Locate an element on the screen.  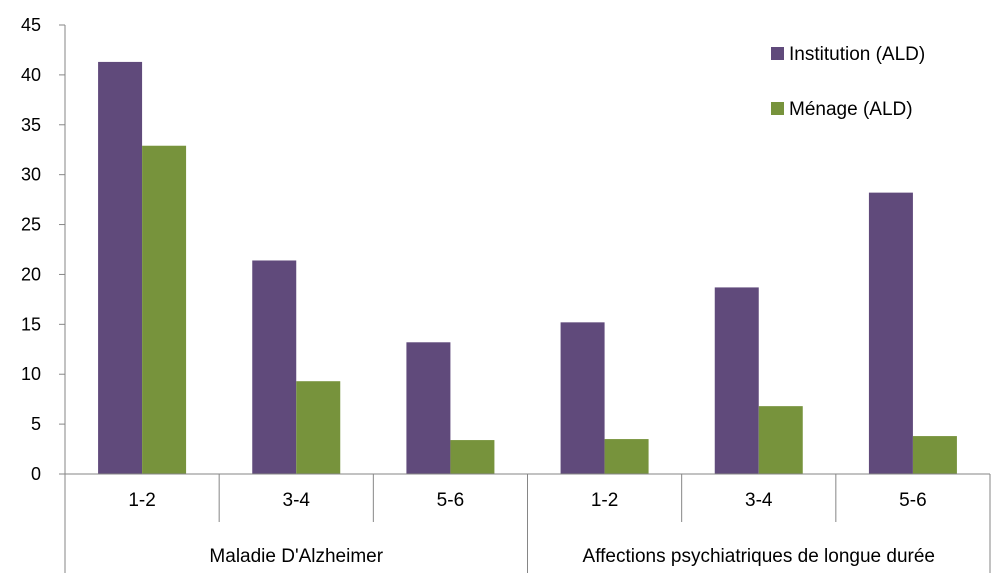
y-axis: 0 5 10 15 20 25 30 35 40 45 is located at coordinates (43, 249).